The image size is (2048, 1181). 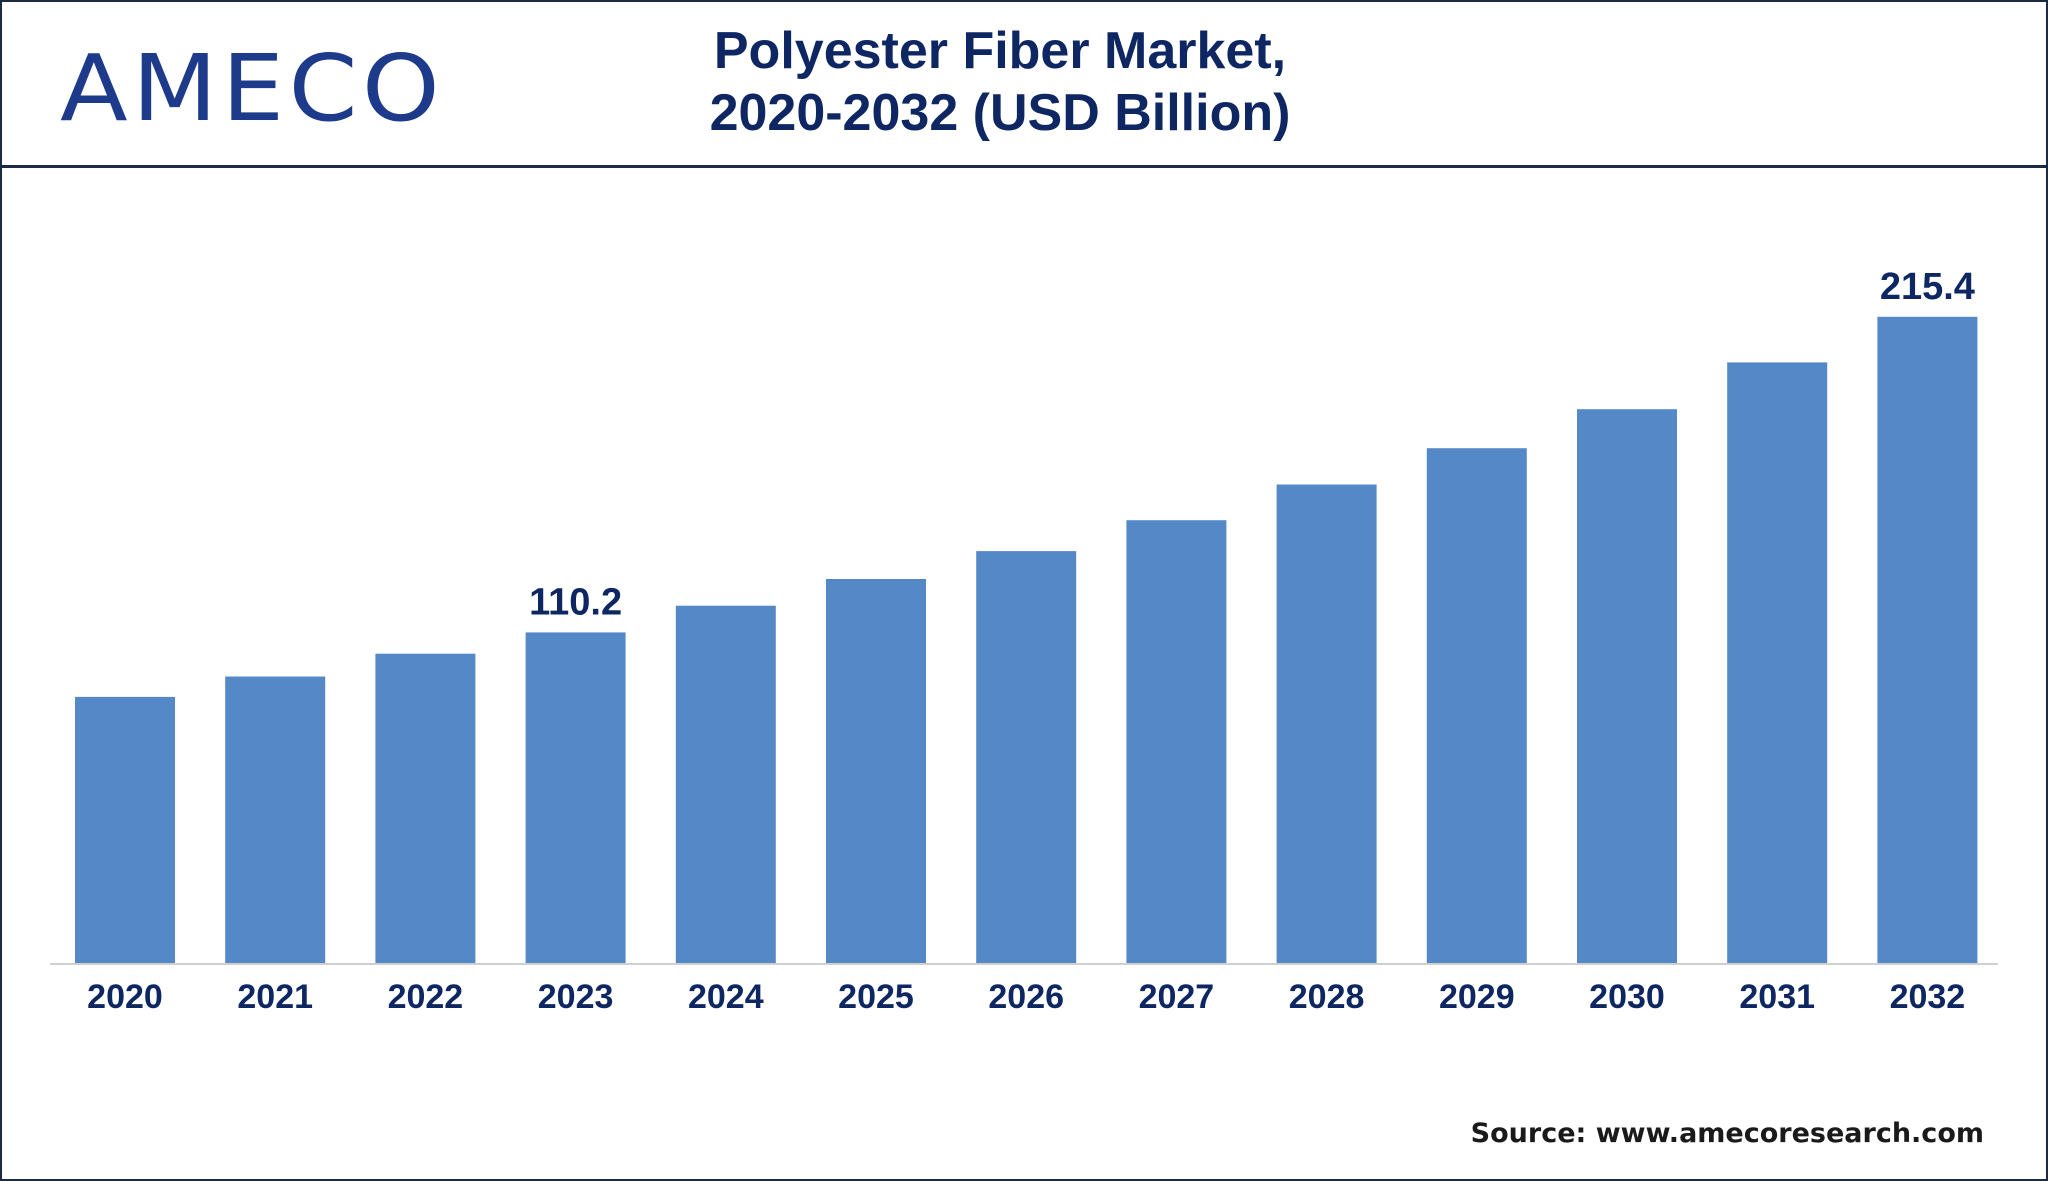 What do you see at coordinates (1026, 757) in the screenshot?
I see `bar-2026` at bounding box center [1026, 757].